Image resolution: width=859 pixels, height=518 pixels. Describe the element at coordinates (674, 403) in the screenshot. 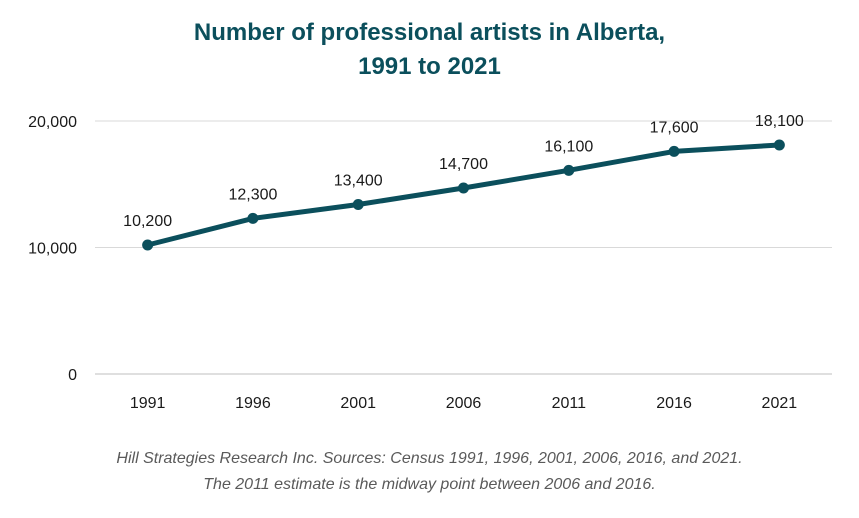

I see `x-tick-label: 2016` at that location.